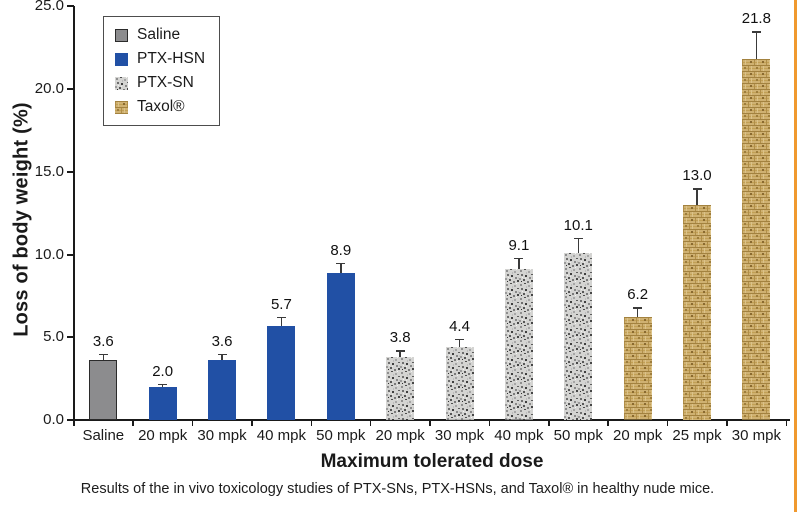  Describe the element at coordinates (459, 326) in the screenshot. I see `bar-value-label: 4.4` at that location.